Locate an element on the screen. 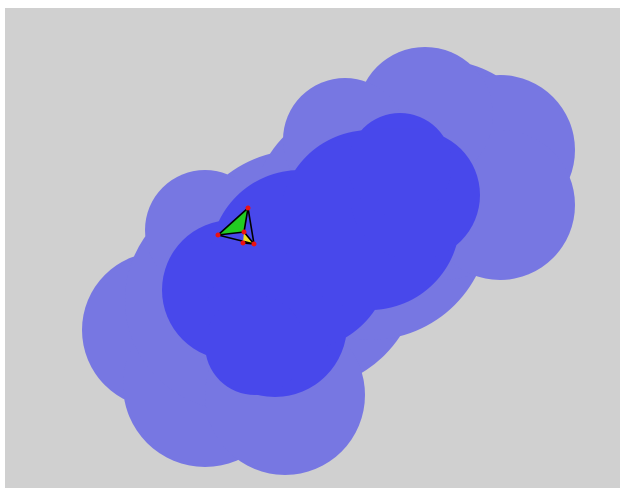 This screenshot has height=498, width=625. edges is located at coordinates (236, 226).